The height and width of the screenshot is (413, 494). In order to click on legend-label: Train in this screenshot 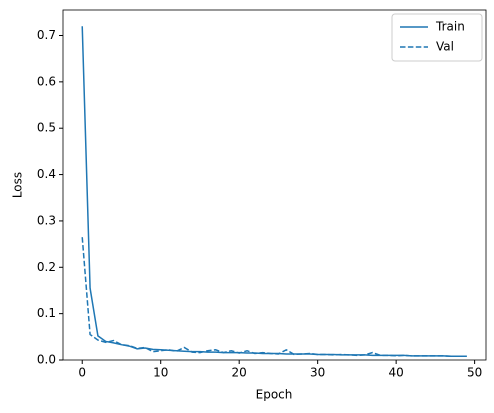, I will do `click(450, 27)`.